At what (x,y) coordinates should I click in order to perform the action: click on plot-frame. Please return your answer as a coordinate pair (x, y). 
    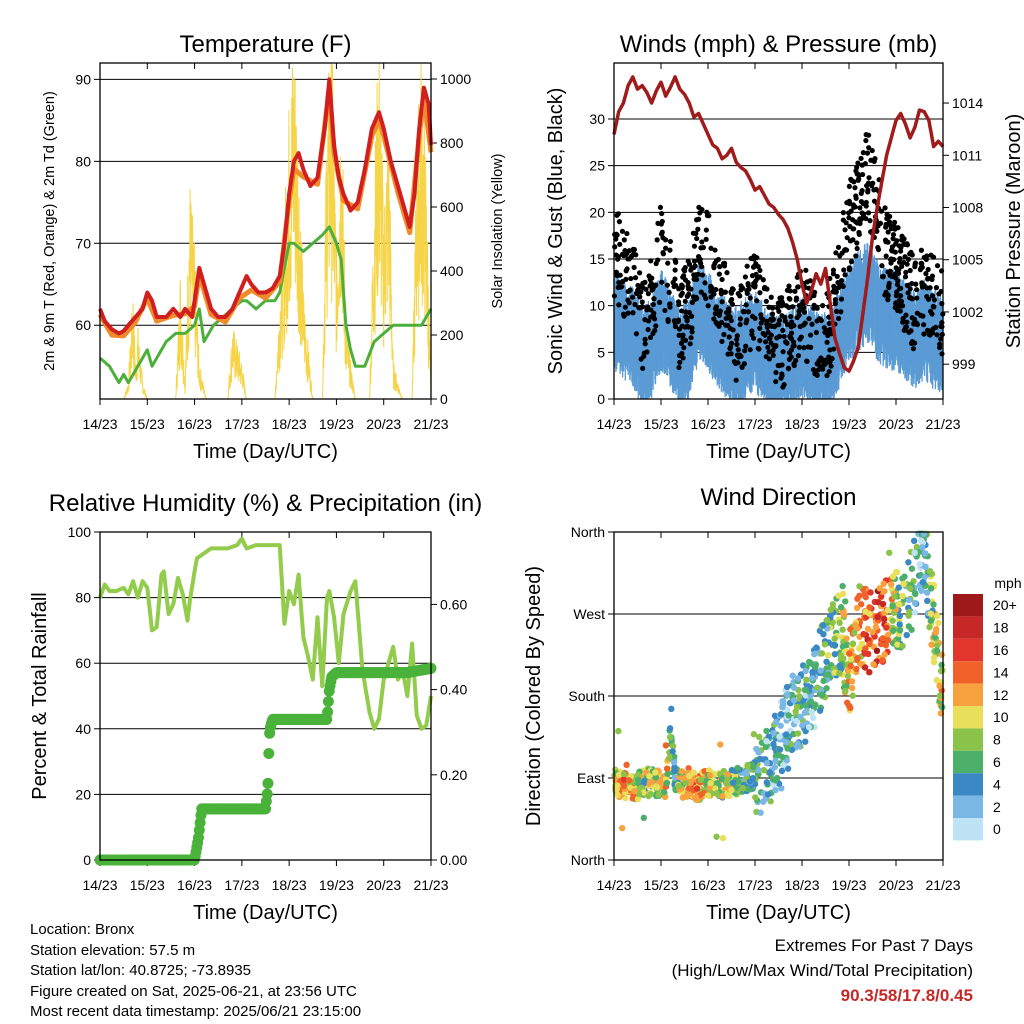
    Looking at the image, I should click on (265, 696).